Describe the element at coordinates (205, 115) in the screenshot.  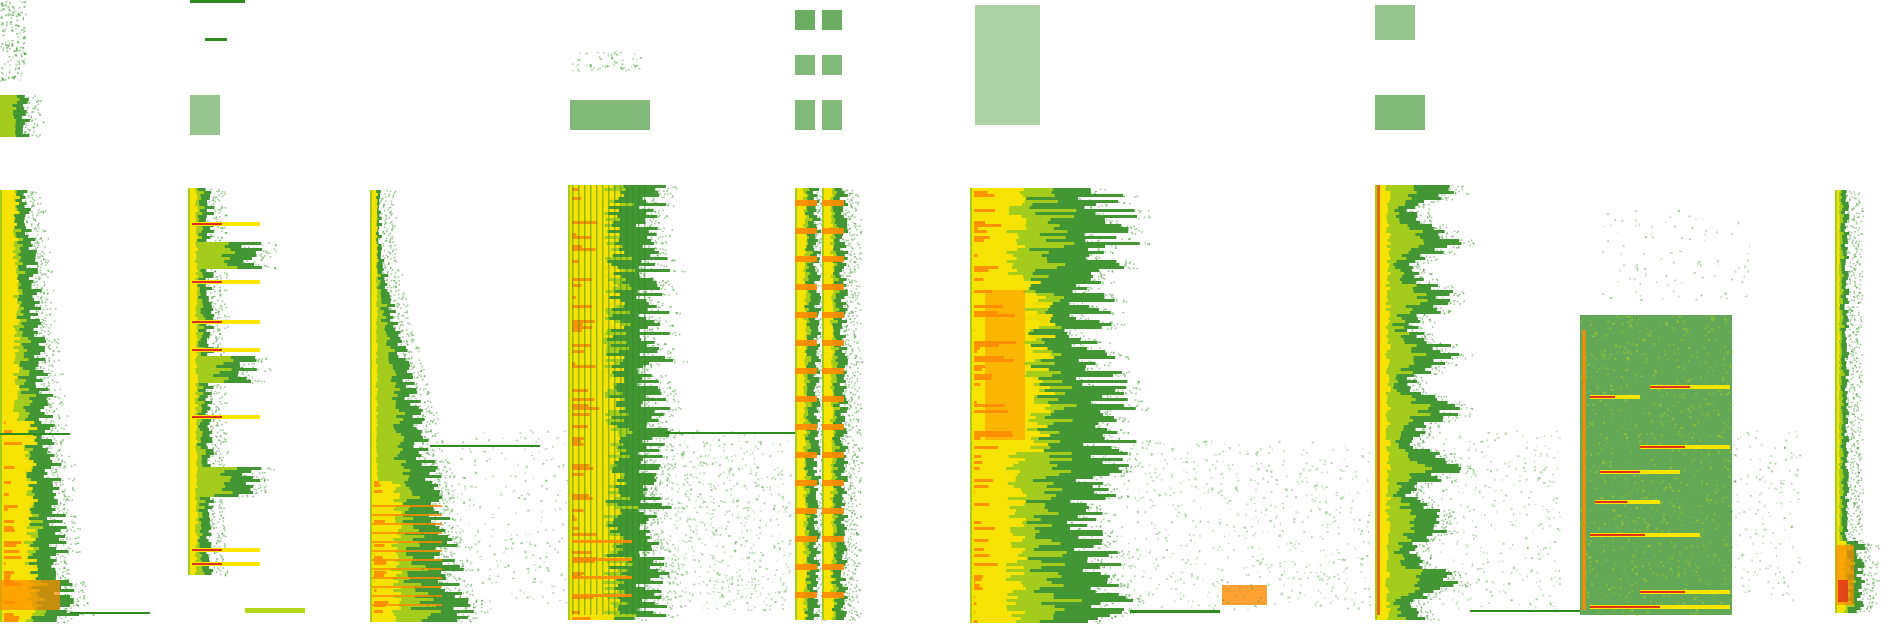
I see `segment-2-upper-band` at that location.